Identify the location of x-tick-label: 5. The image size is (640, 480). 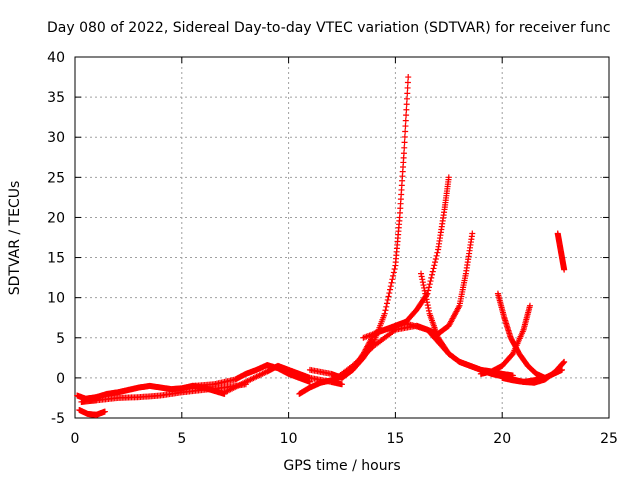
(181, 439).